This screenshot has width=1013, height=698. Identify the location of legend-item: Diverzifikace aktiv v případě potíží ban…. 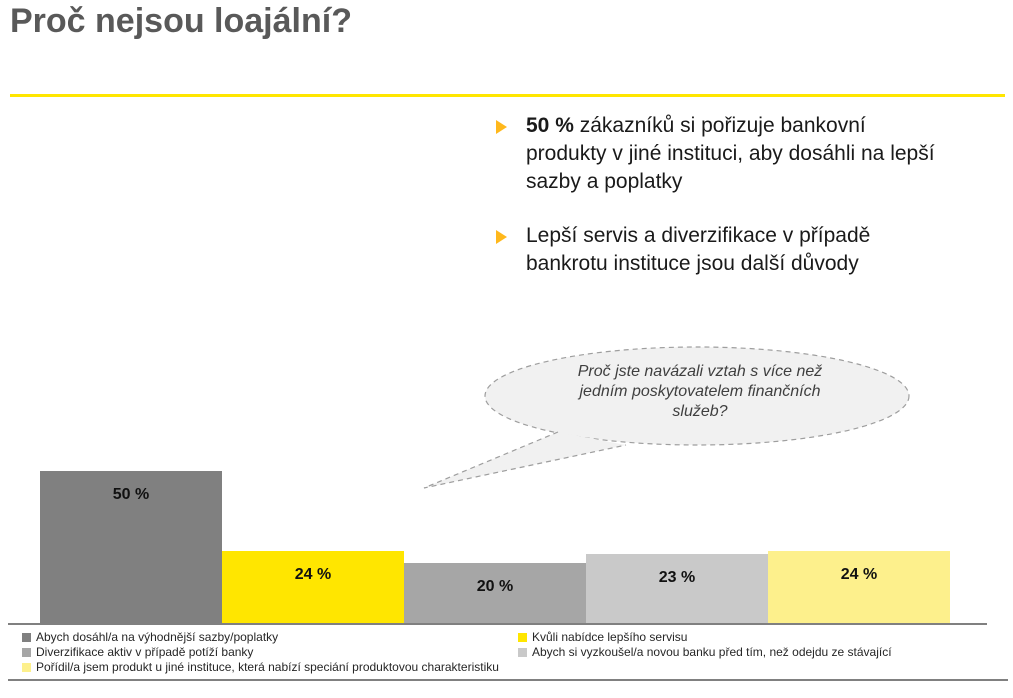
(266, 652).